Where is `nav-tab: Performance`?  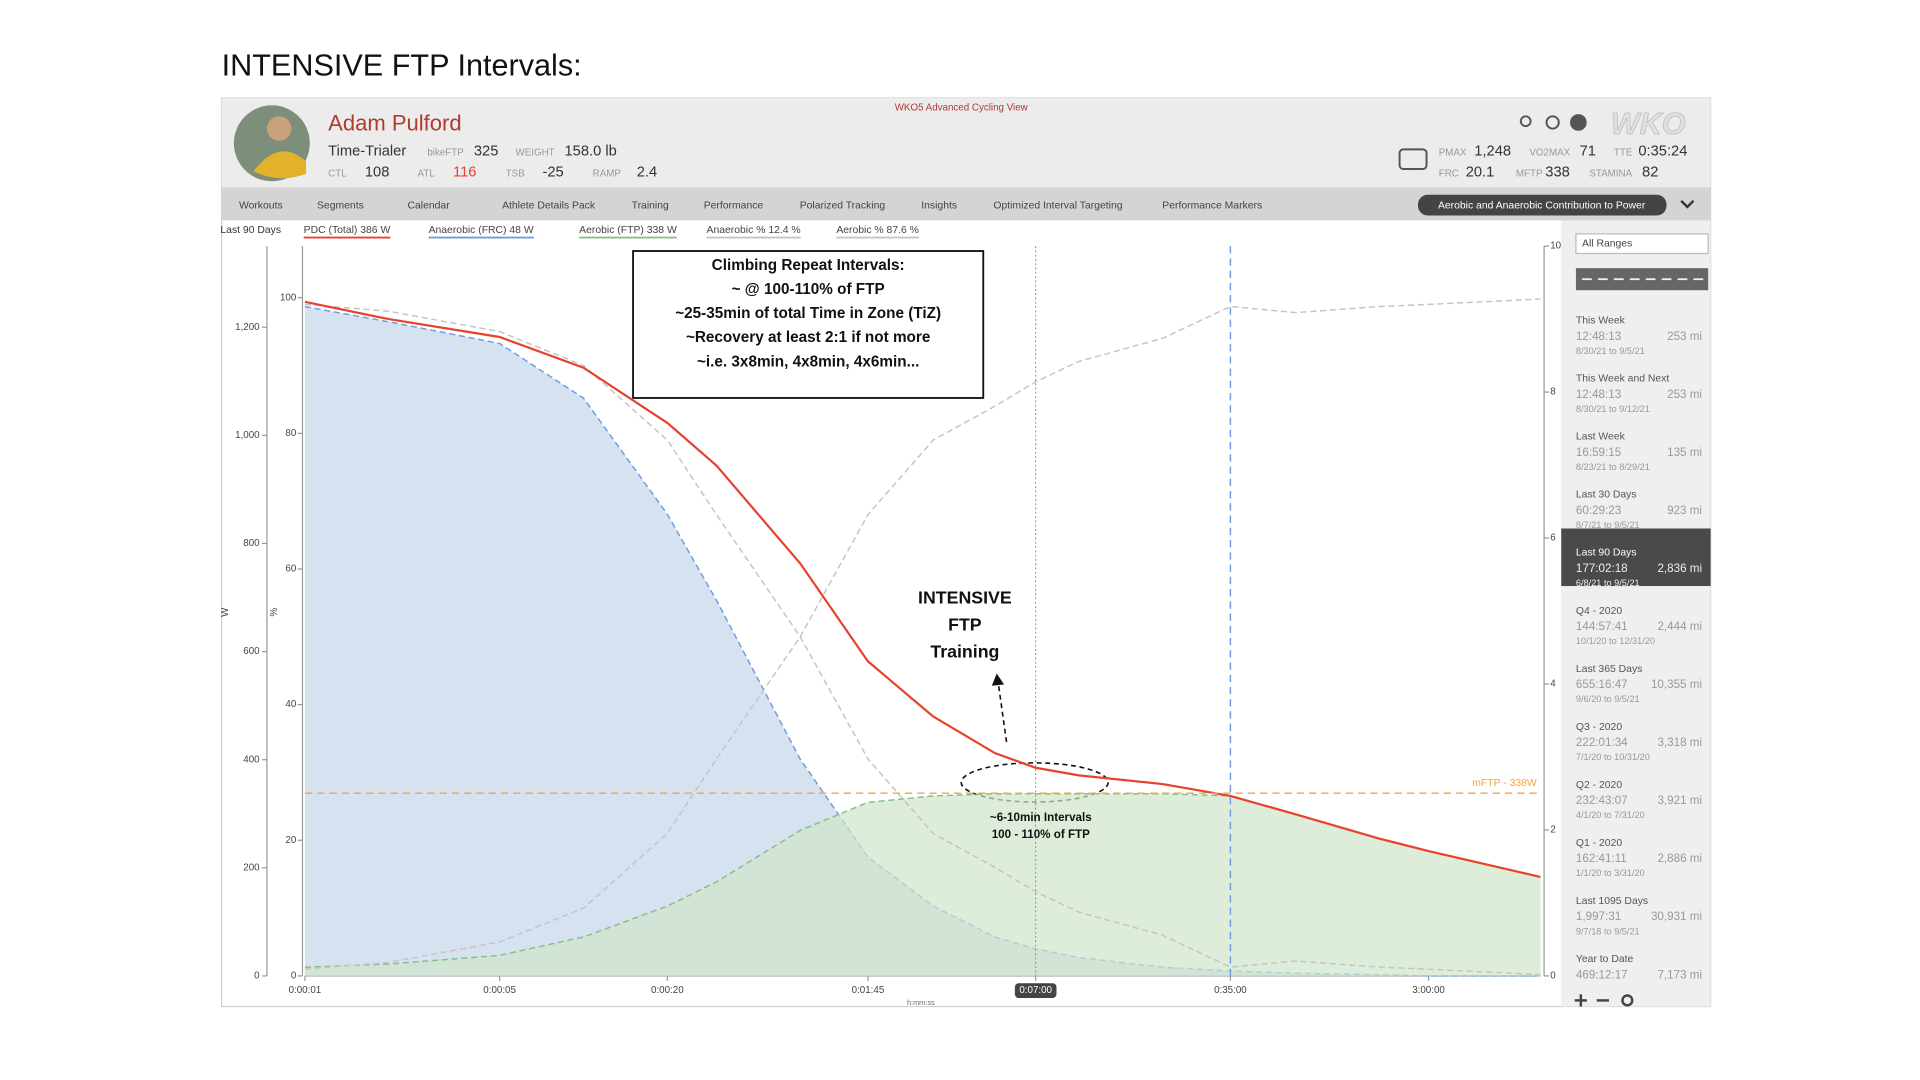 nav-tab: Performance is located at coordinates (734, 205).